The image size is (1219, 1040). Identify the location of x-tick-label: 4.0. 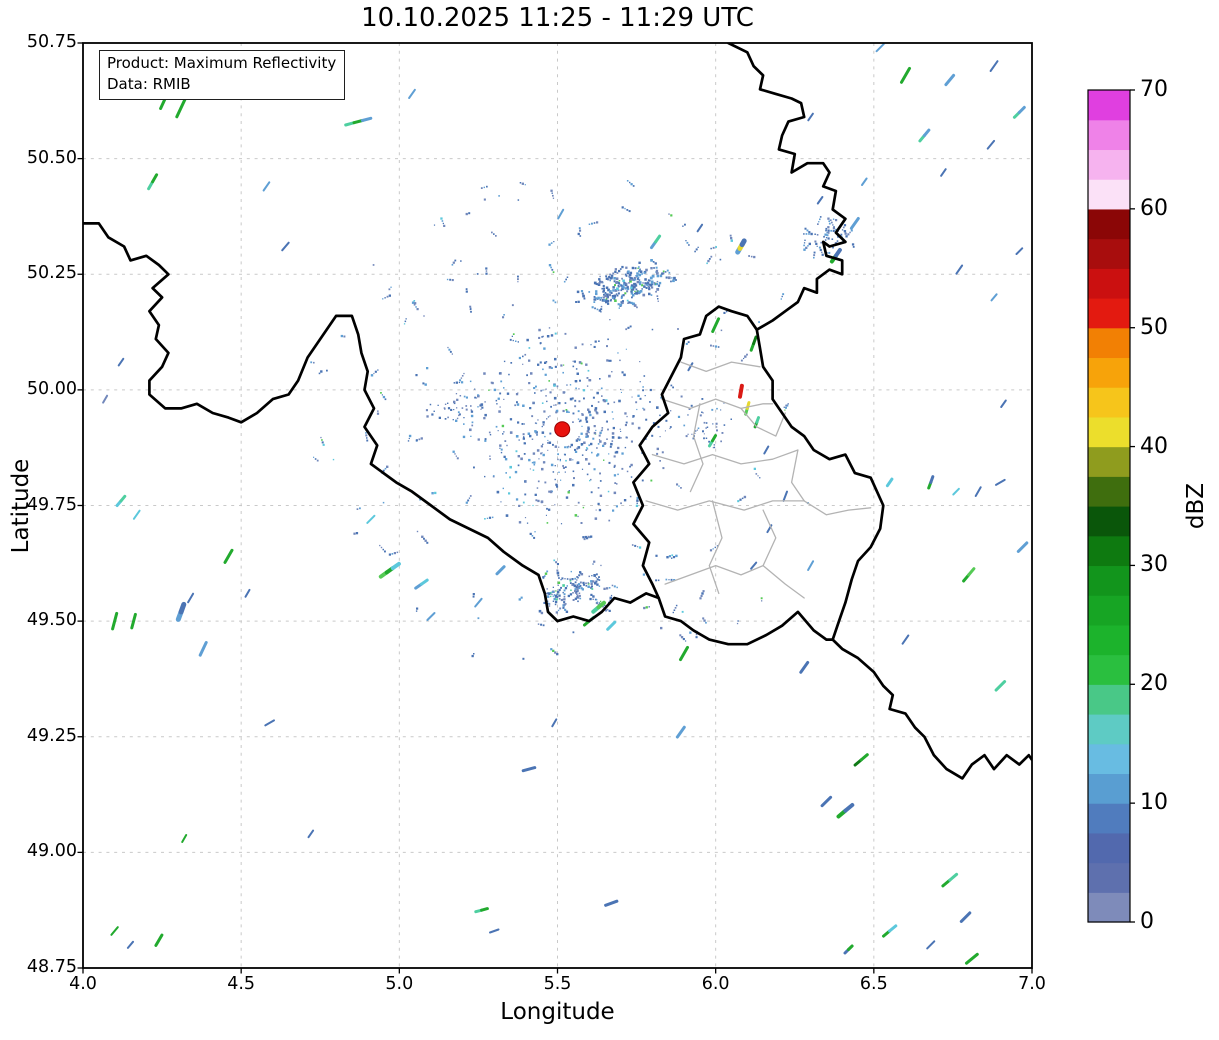
(83, 984).